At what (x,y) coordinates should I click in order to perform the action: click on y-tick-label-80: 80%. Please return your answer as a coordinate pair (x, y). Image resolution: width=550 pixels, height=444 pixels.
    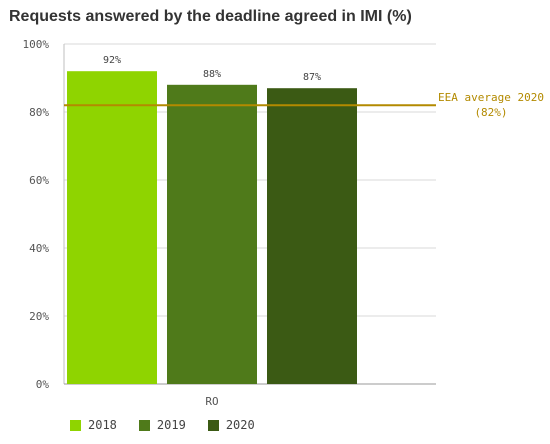
    Looking at the image, I should click on (39, 112).